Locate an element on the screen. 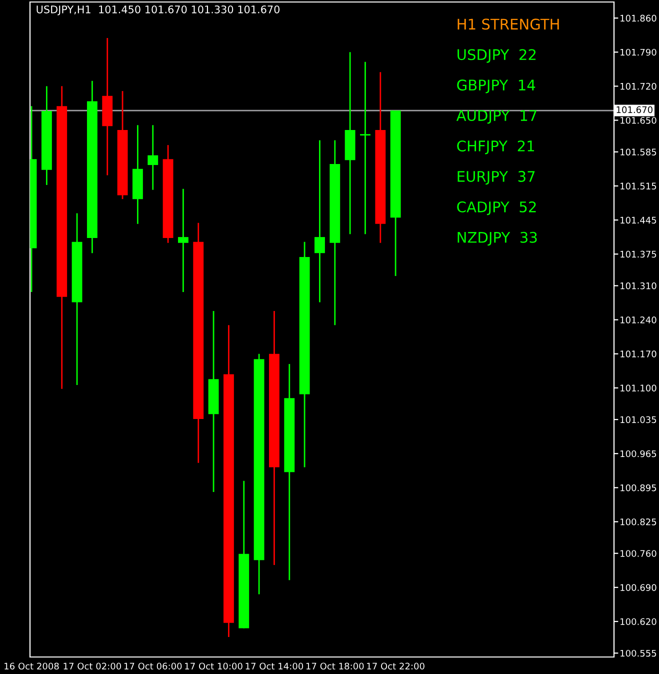 The image size is (659, 674). y-tick-label: 101.650 is located at coordinates (638, 120).